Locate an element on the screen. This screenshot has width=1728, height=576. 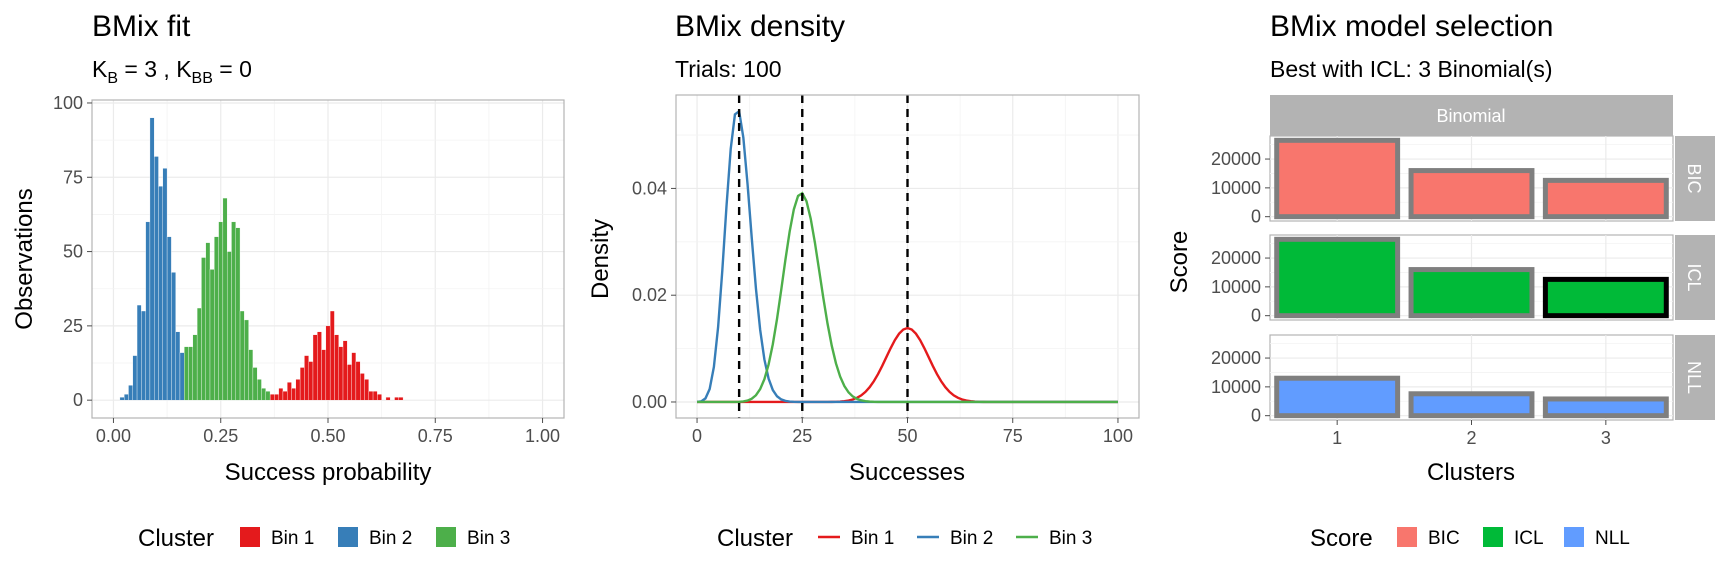
fit-x-ticks: 0.00 0.25 0.50 0.75 1.00 is located at coordinates (328, 432).